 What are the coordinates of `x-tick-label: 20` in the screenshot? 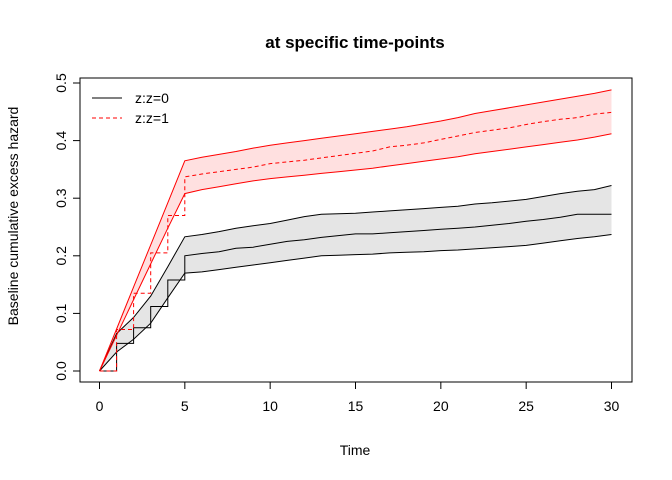 It's located at (441, 406).